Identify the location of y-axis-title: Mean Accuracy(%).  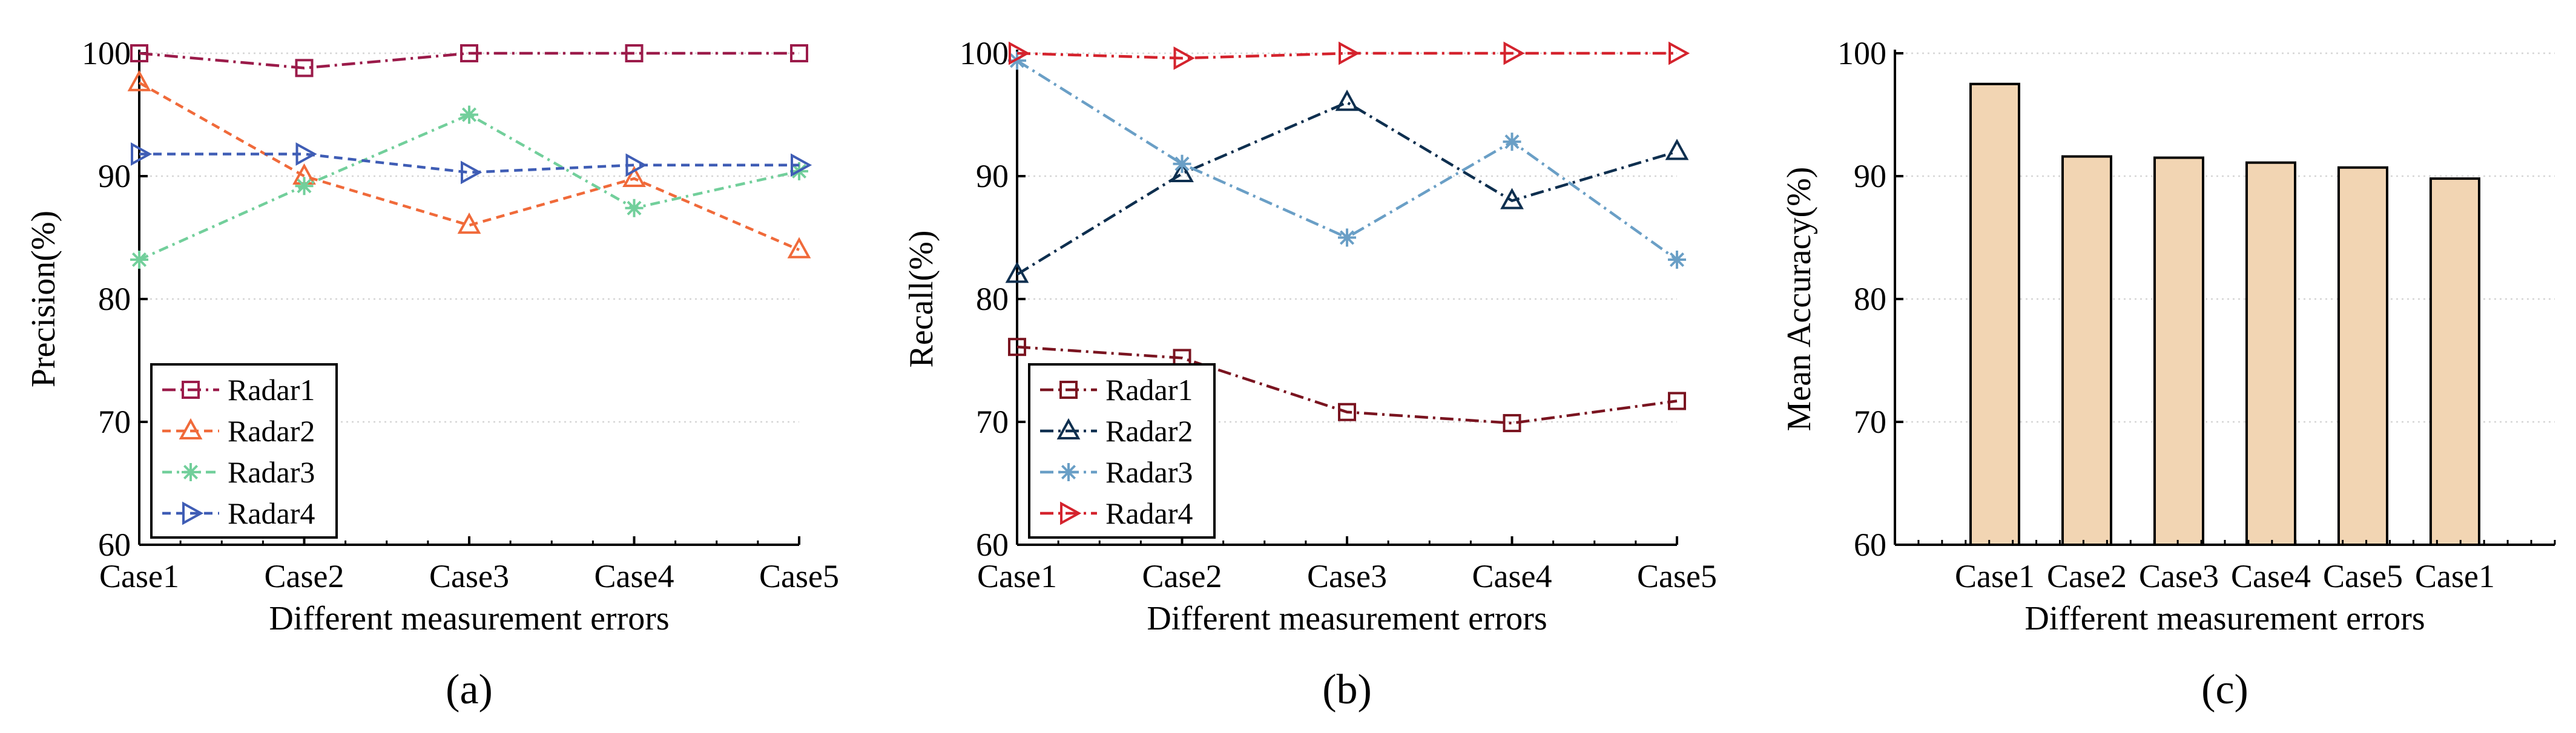
(1799, 299).